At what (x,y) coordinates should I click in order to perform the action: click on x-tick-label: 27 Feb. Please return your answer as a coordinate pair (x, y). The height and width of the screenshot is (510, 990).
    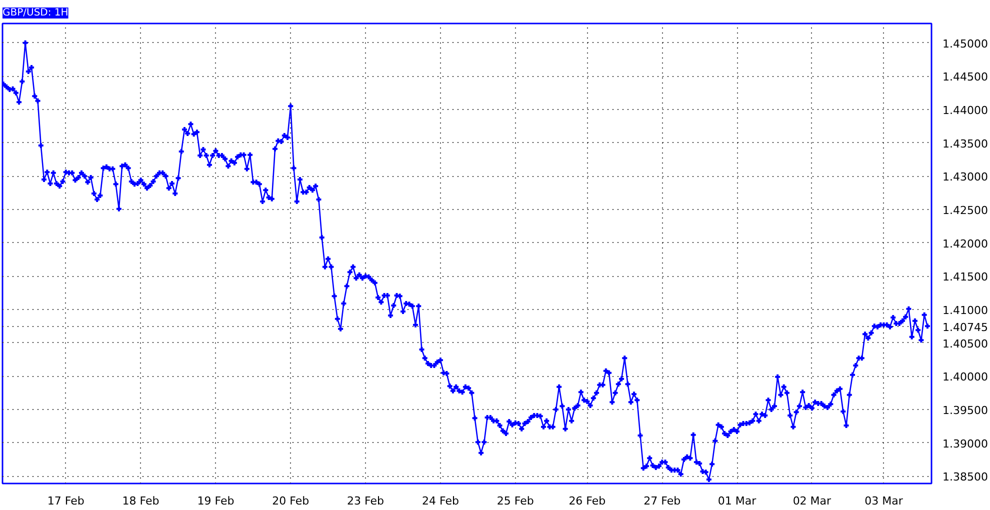
    Looking at the image, I should click on (662, 501).